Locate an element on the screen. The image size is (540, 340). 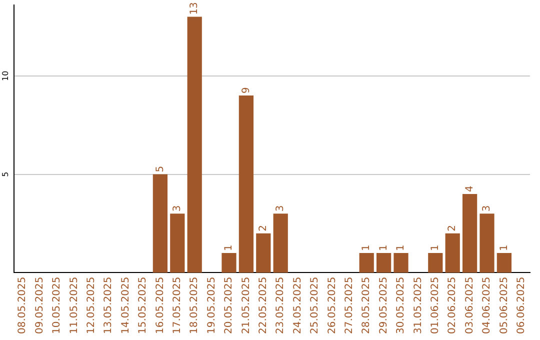
x-tick-label: 01.06.2025 is located at coordinates (435, 305).